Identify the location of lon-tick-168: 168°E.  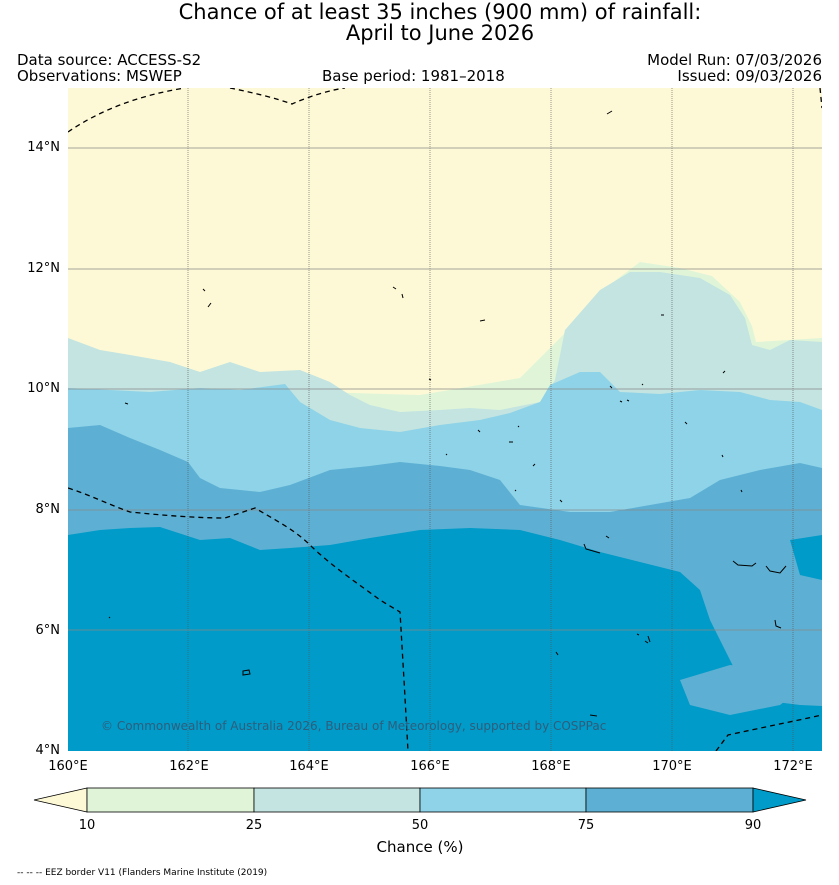
(551, 766).